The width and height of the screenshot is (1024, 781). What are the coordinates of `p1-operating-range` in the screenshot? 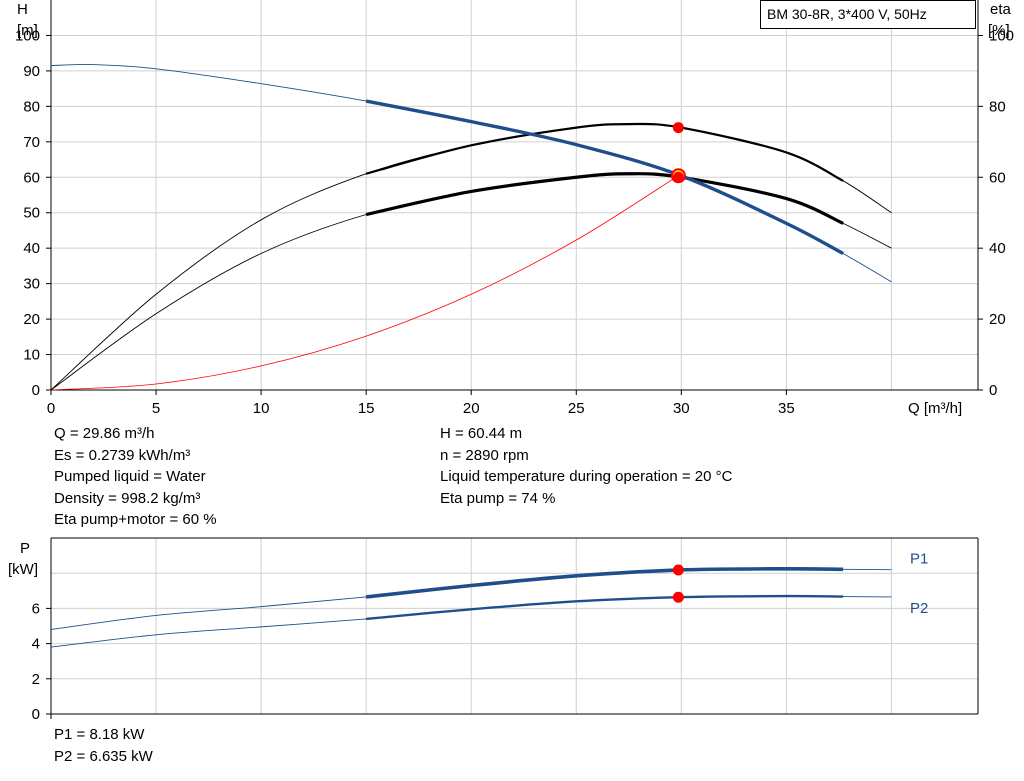 It's located at (604, 582).